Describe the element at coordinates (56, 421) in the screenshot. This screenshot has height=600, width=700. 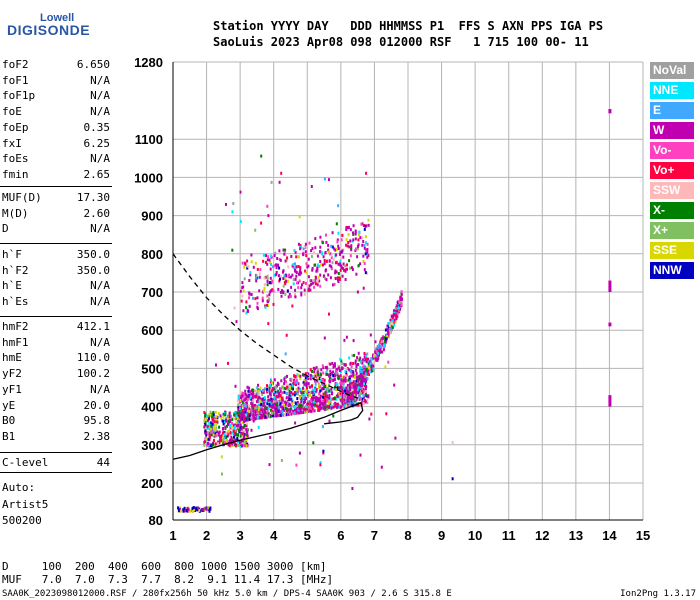
I see `param-row: B0 95.8` at that location.